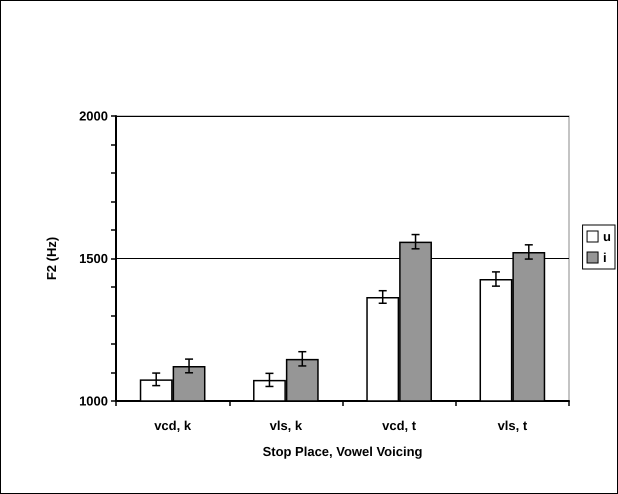 The image size is (618, 494). What do you see at coordinates (173, 425) in the screenshot?
I see `x-tick-label: vcd, k` at bounding box center [173, 425].